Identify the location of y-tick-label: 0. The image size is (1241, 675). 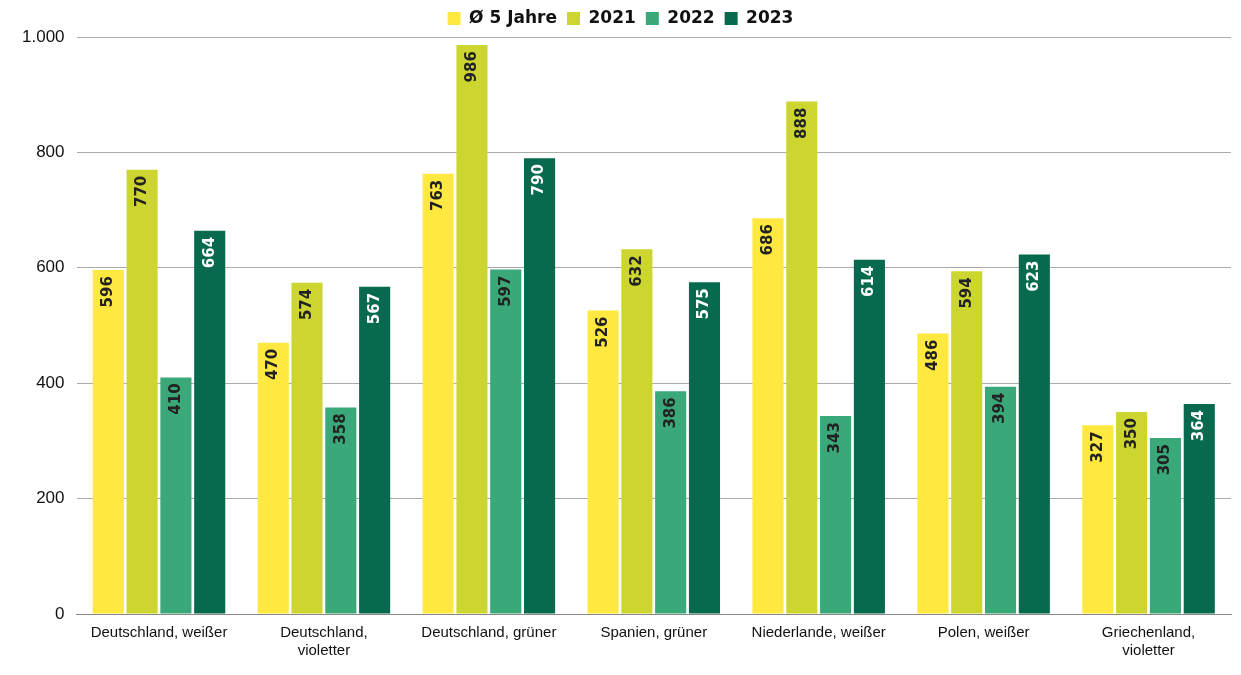
(60, 613).